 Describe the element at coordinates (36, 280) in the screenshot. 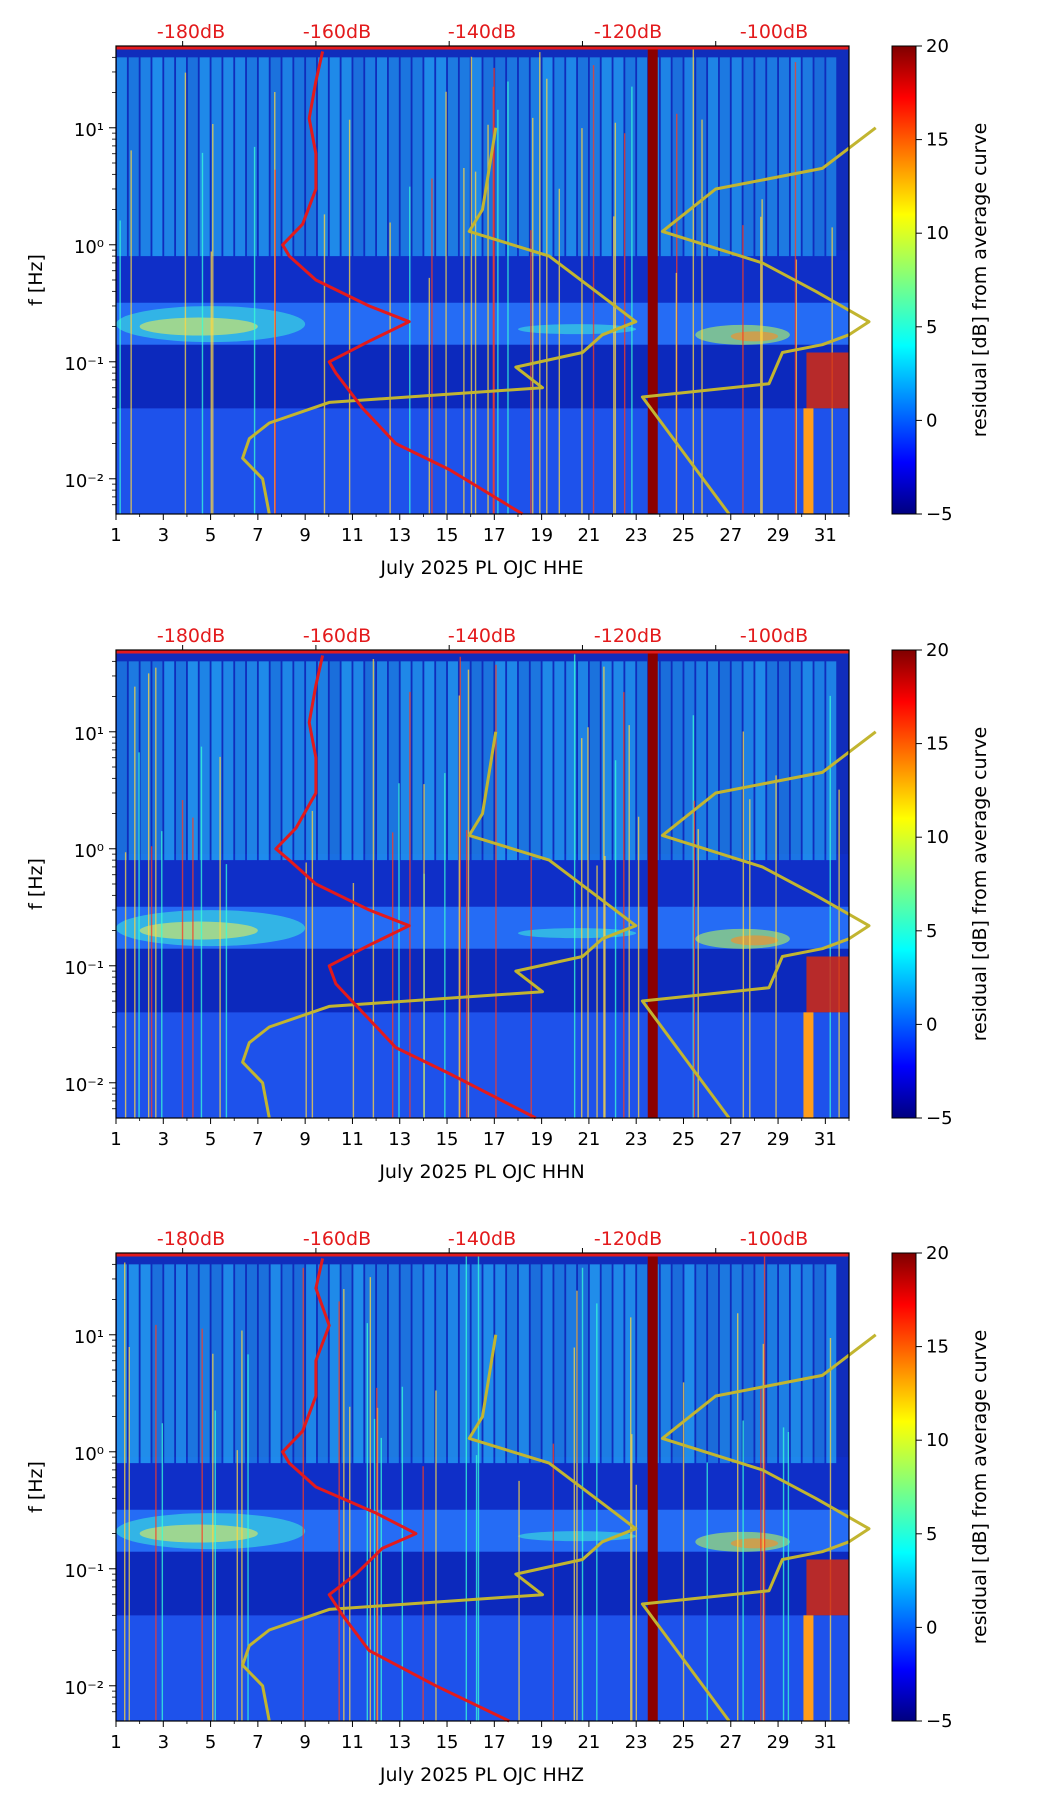

I see `y-axis-label: f [Hz]` at that location.